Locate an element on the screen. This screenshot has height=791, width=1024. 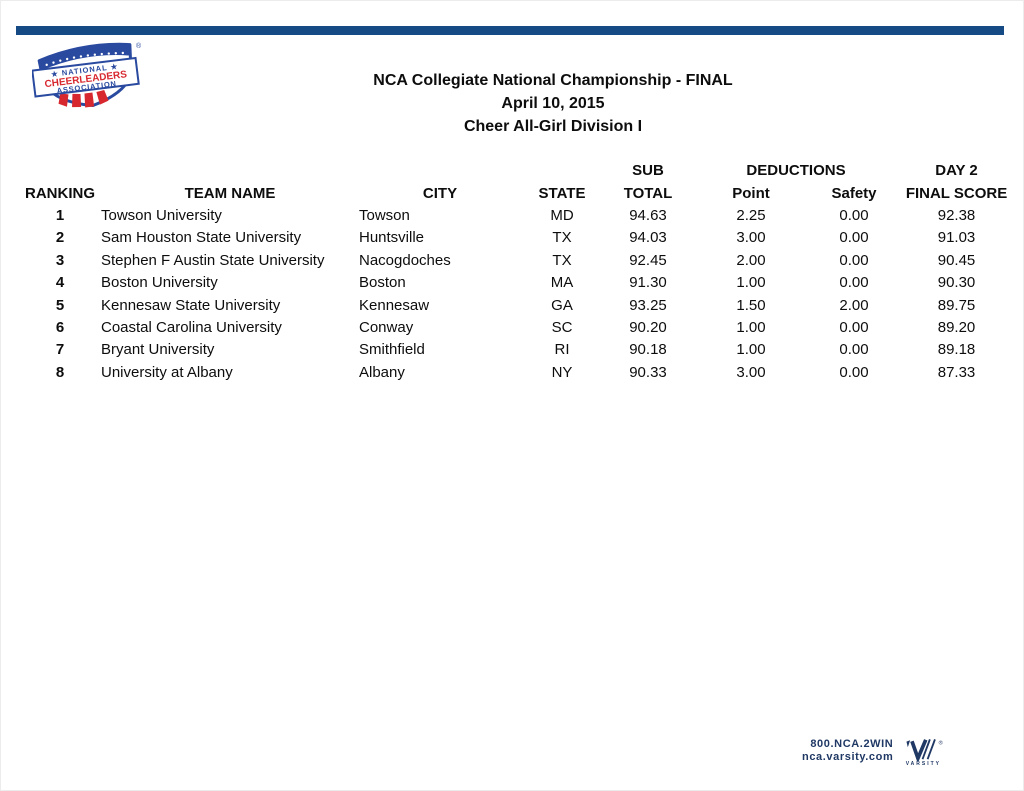
cell-ranking: 6 is located at coordinates (60, 328).